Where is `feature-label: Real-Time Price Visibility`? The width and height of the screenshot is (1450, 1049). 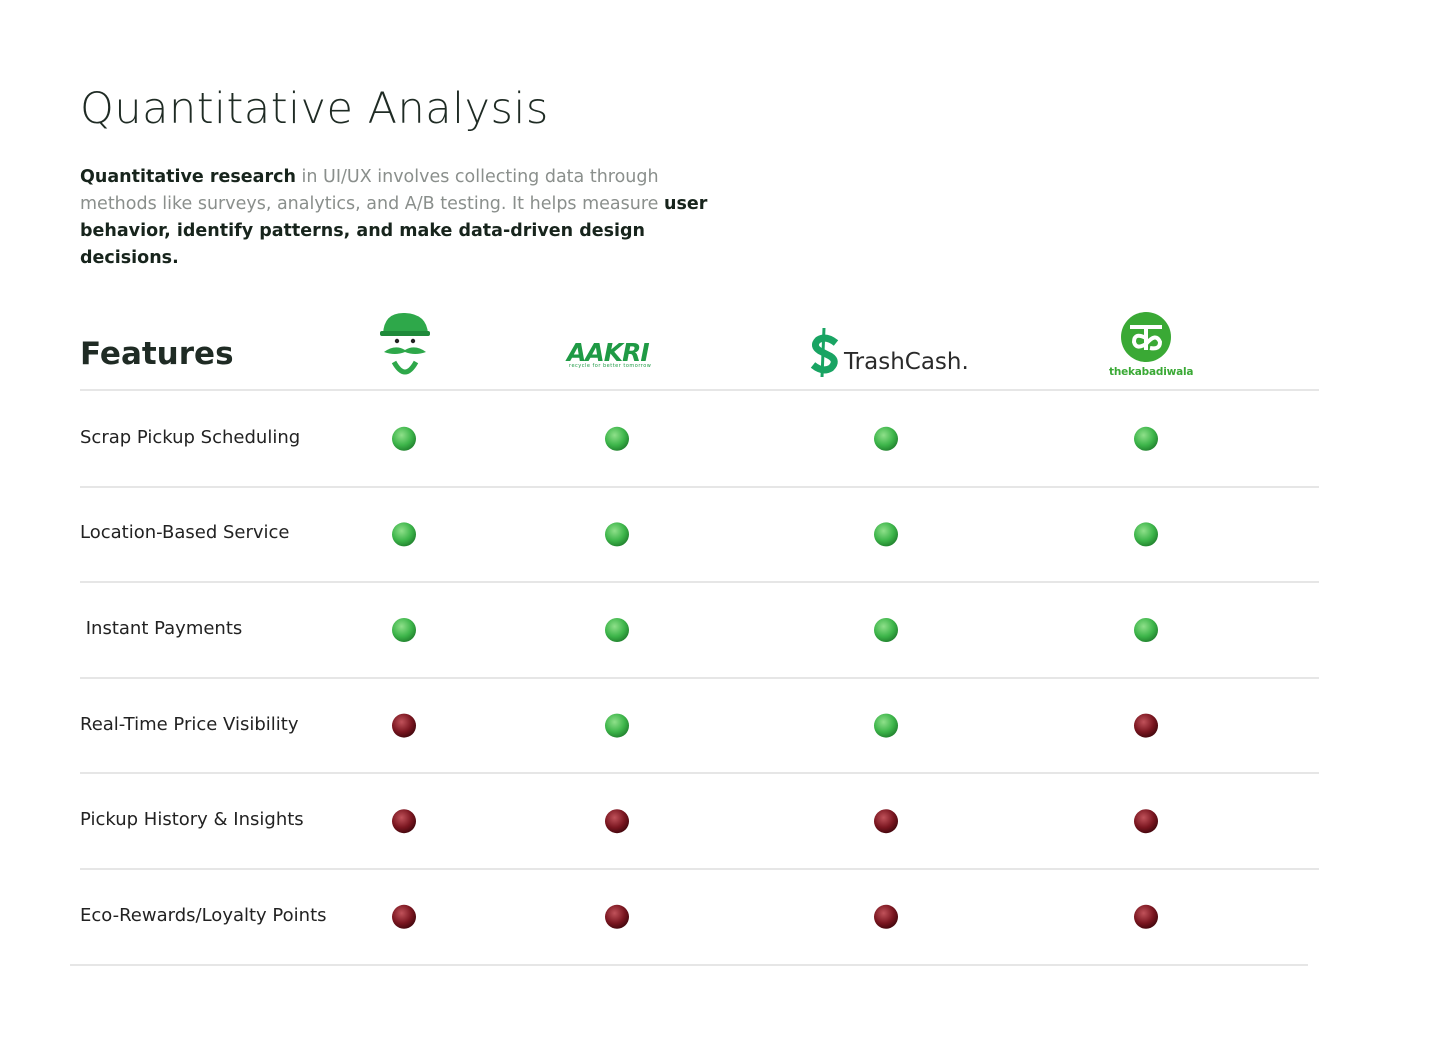
feature-label: Real-Time Price Visibility is located at coordinates (189, 724).